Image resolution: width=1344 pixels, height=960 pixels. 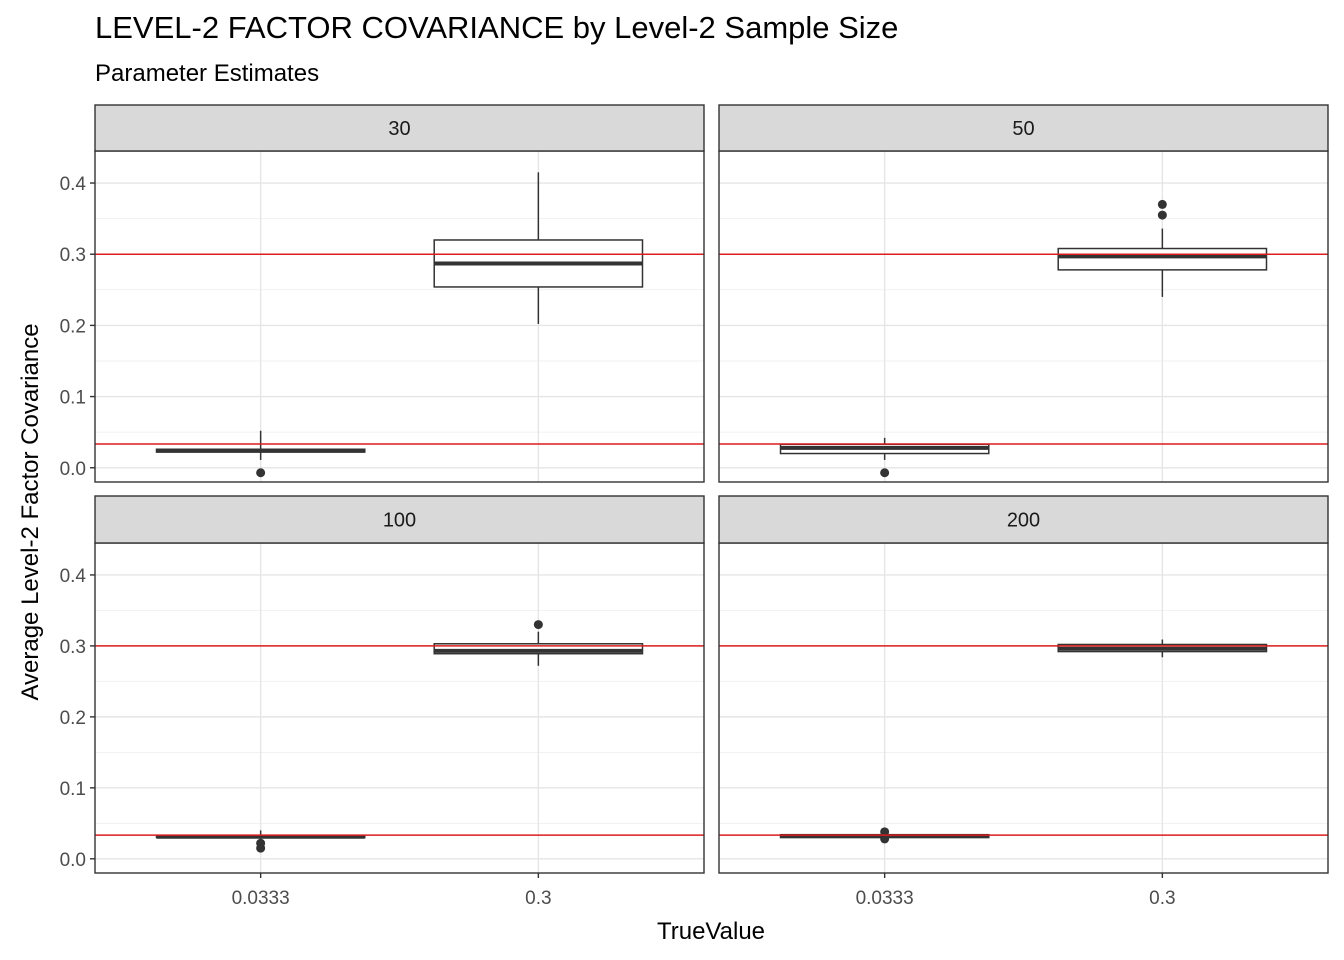 I want to click on facet-strip-label: 100, so click(x=399, y=521).